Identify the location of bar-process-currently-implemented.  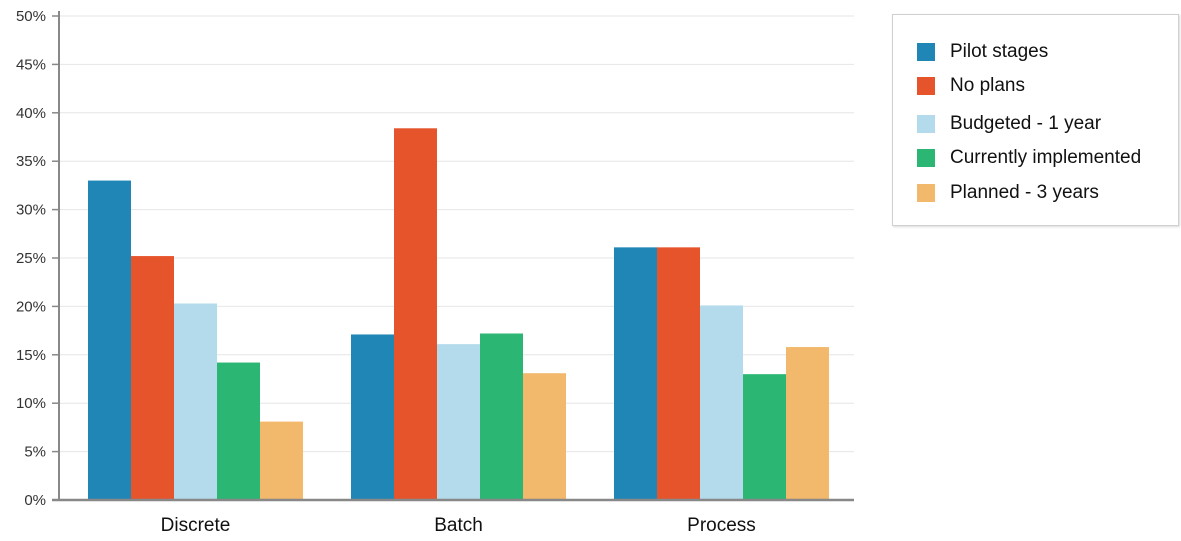
(764, 437).